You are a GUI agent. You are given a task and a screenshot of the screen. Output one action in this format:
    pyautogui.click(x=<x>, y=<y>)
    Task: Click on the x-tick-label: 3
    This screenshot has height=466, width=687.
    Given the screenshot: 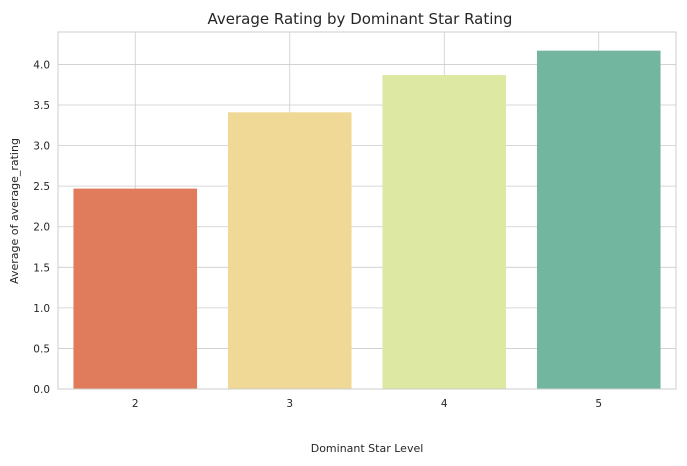 What is the action you would take?
    pyautogui.click(x=289, y=404)
    